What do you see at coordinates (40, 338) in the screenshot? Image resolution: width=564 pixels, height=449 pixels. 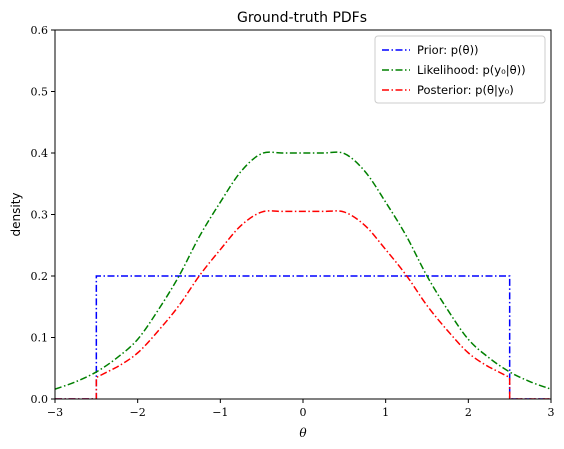 I see `y-tick-label: 0.1` at bounding box center [40, 338].